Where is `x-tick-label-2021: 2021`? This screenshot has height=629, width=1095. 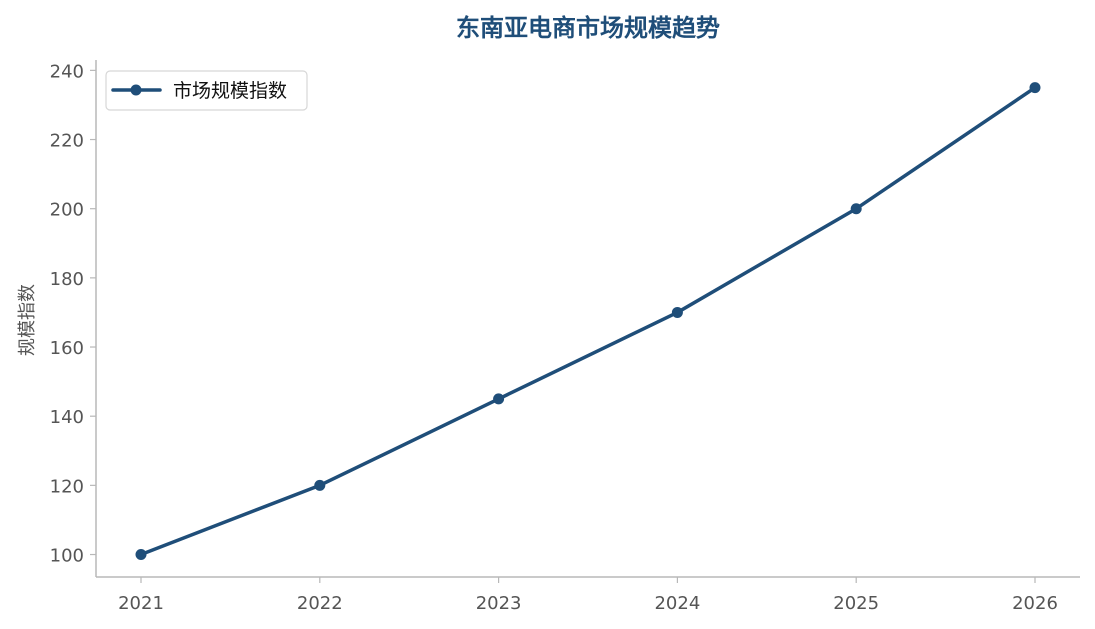
x-tick-label-2021: 2021 is located at coordinates (141, 603).